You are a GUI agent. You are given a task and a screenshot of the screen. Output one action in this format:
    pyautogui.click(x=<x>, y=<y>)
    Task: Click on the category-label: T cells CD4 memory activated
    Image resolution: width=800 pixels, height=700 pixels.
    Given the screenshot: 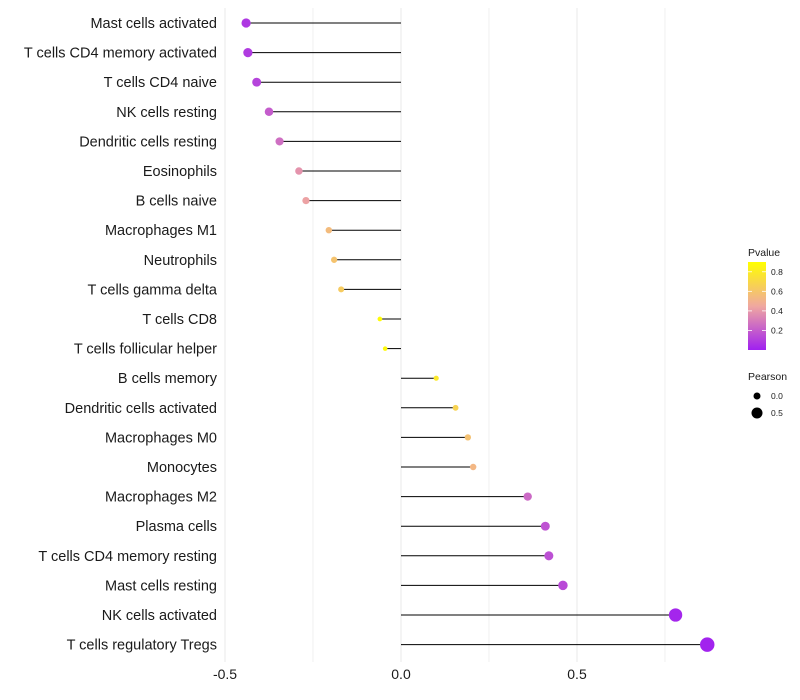 What is the action you would take?
    pyautogui.click(x=120, y=54)
    